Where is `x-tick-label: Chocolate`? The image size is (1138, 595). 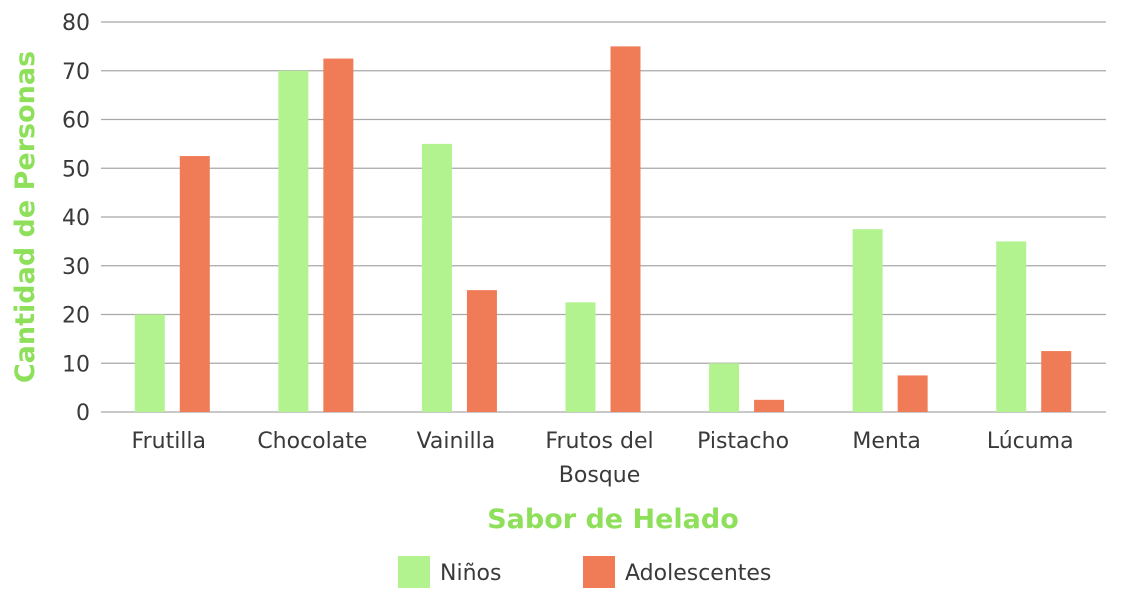 x-tick-label: Chocolate is located at coordinates (312, 441).